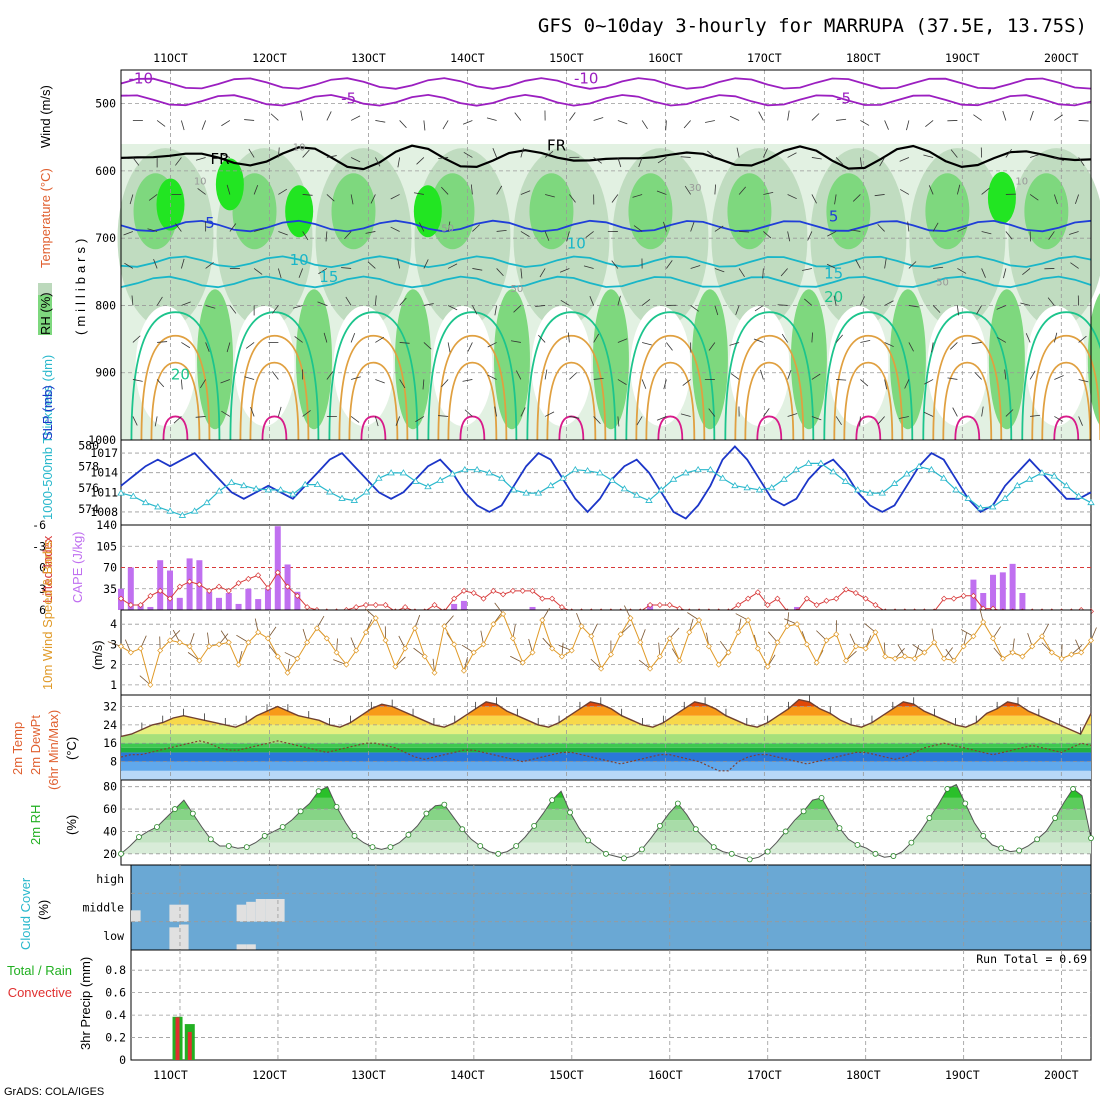 This screenshot has width=1100, height=1100. I want to click on contour-label: 10, so click(1021, 181).